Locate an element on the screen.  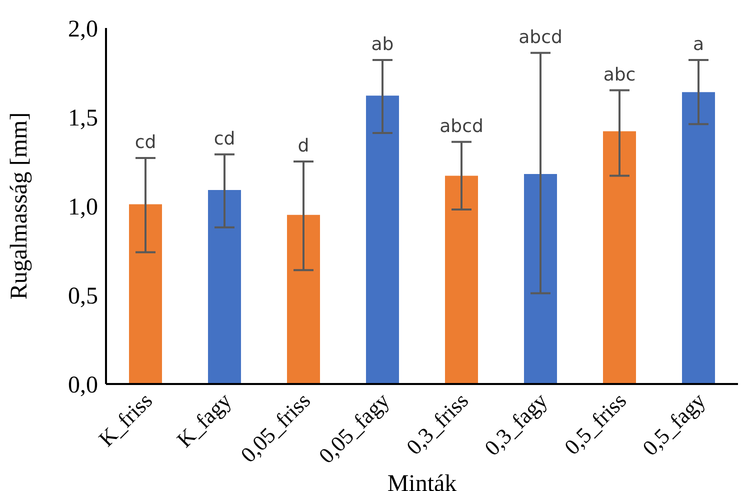
annotation: abc is located at coordinates (619, 75).